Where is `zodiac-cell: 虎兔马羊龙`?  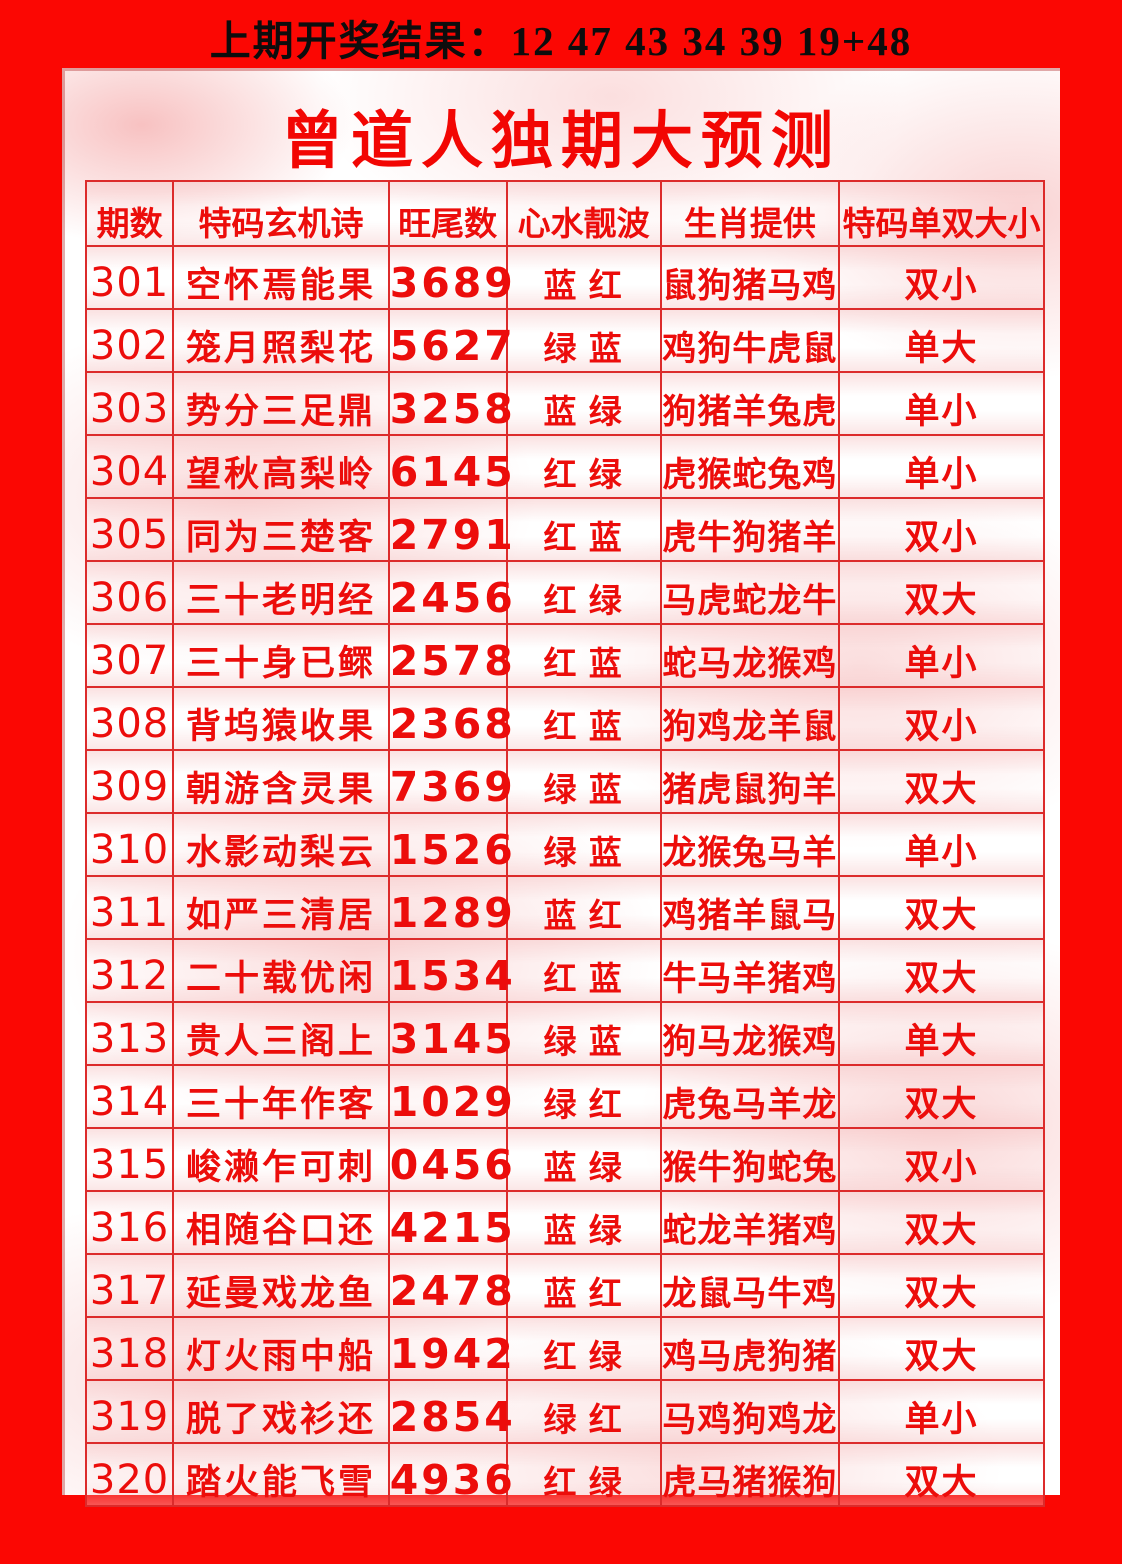
zodiac-cell: 虎兔马羊龙 is located at coordinates (749, 1096).